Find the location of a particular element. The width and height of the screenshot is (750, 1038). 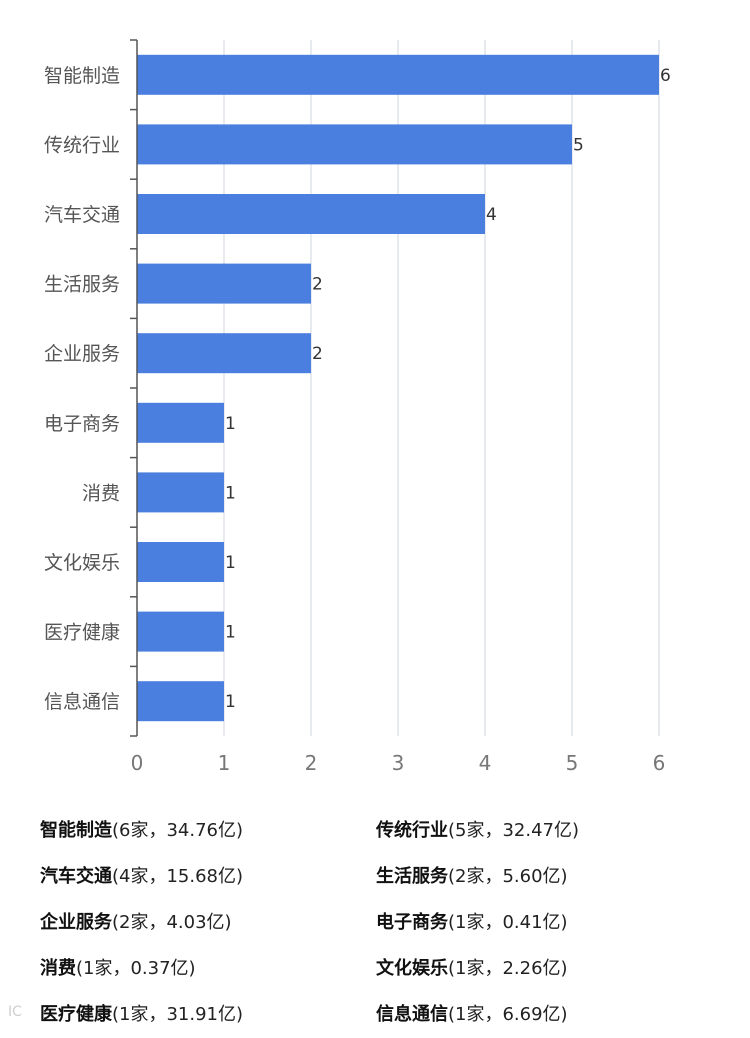

legend-name: 生活服务 is located at coordinates (412, 876).